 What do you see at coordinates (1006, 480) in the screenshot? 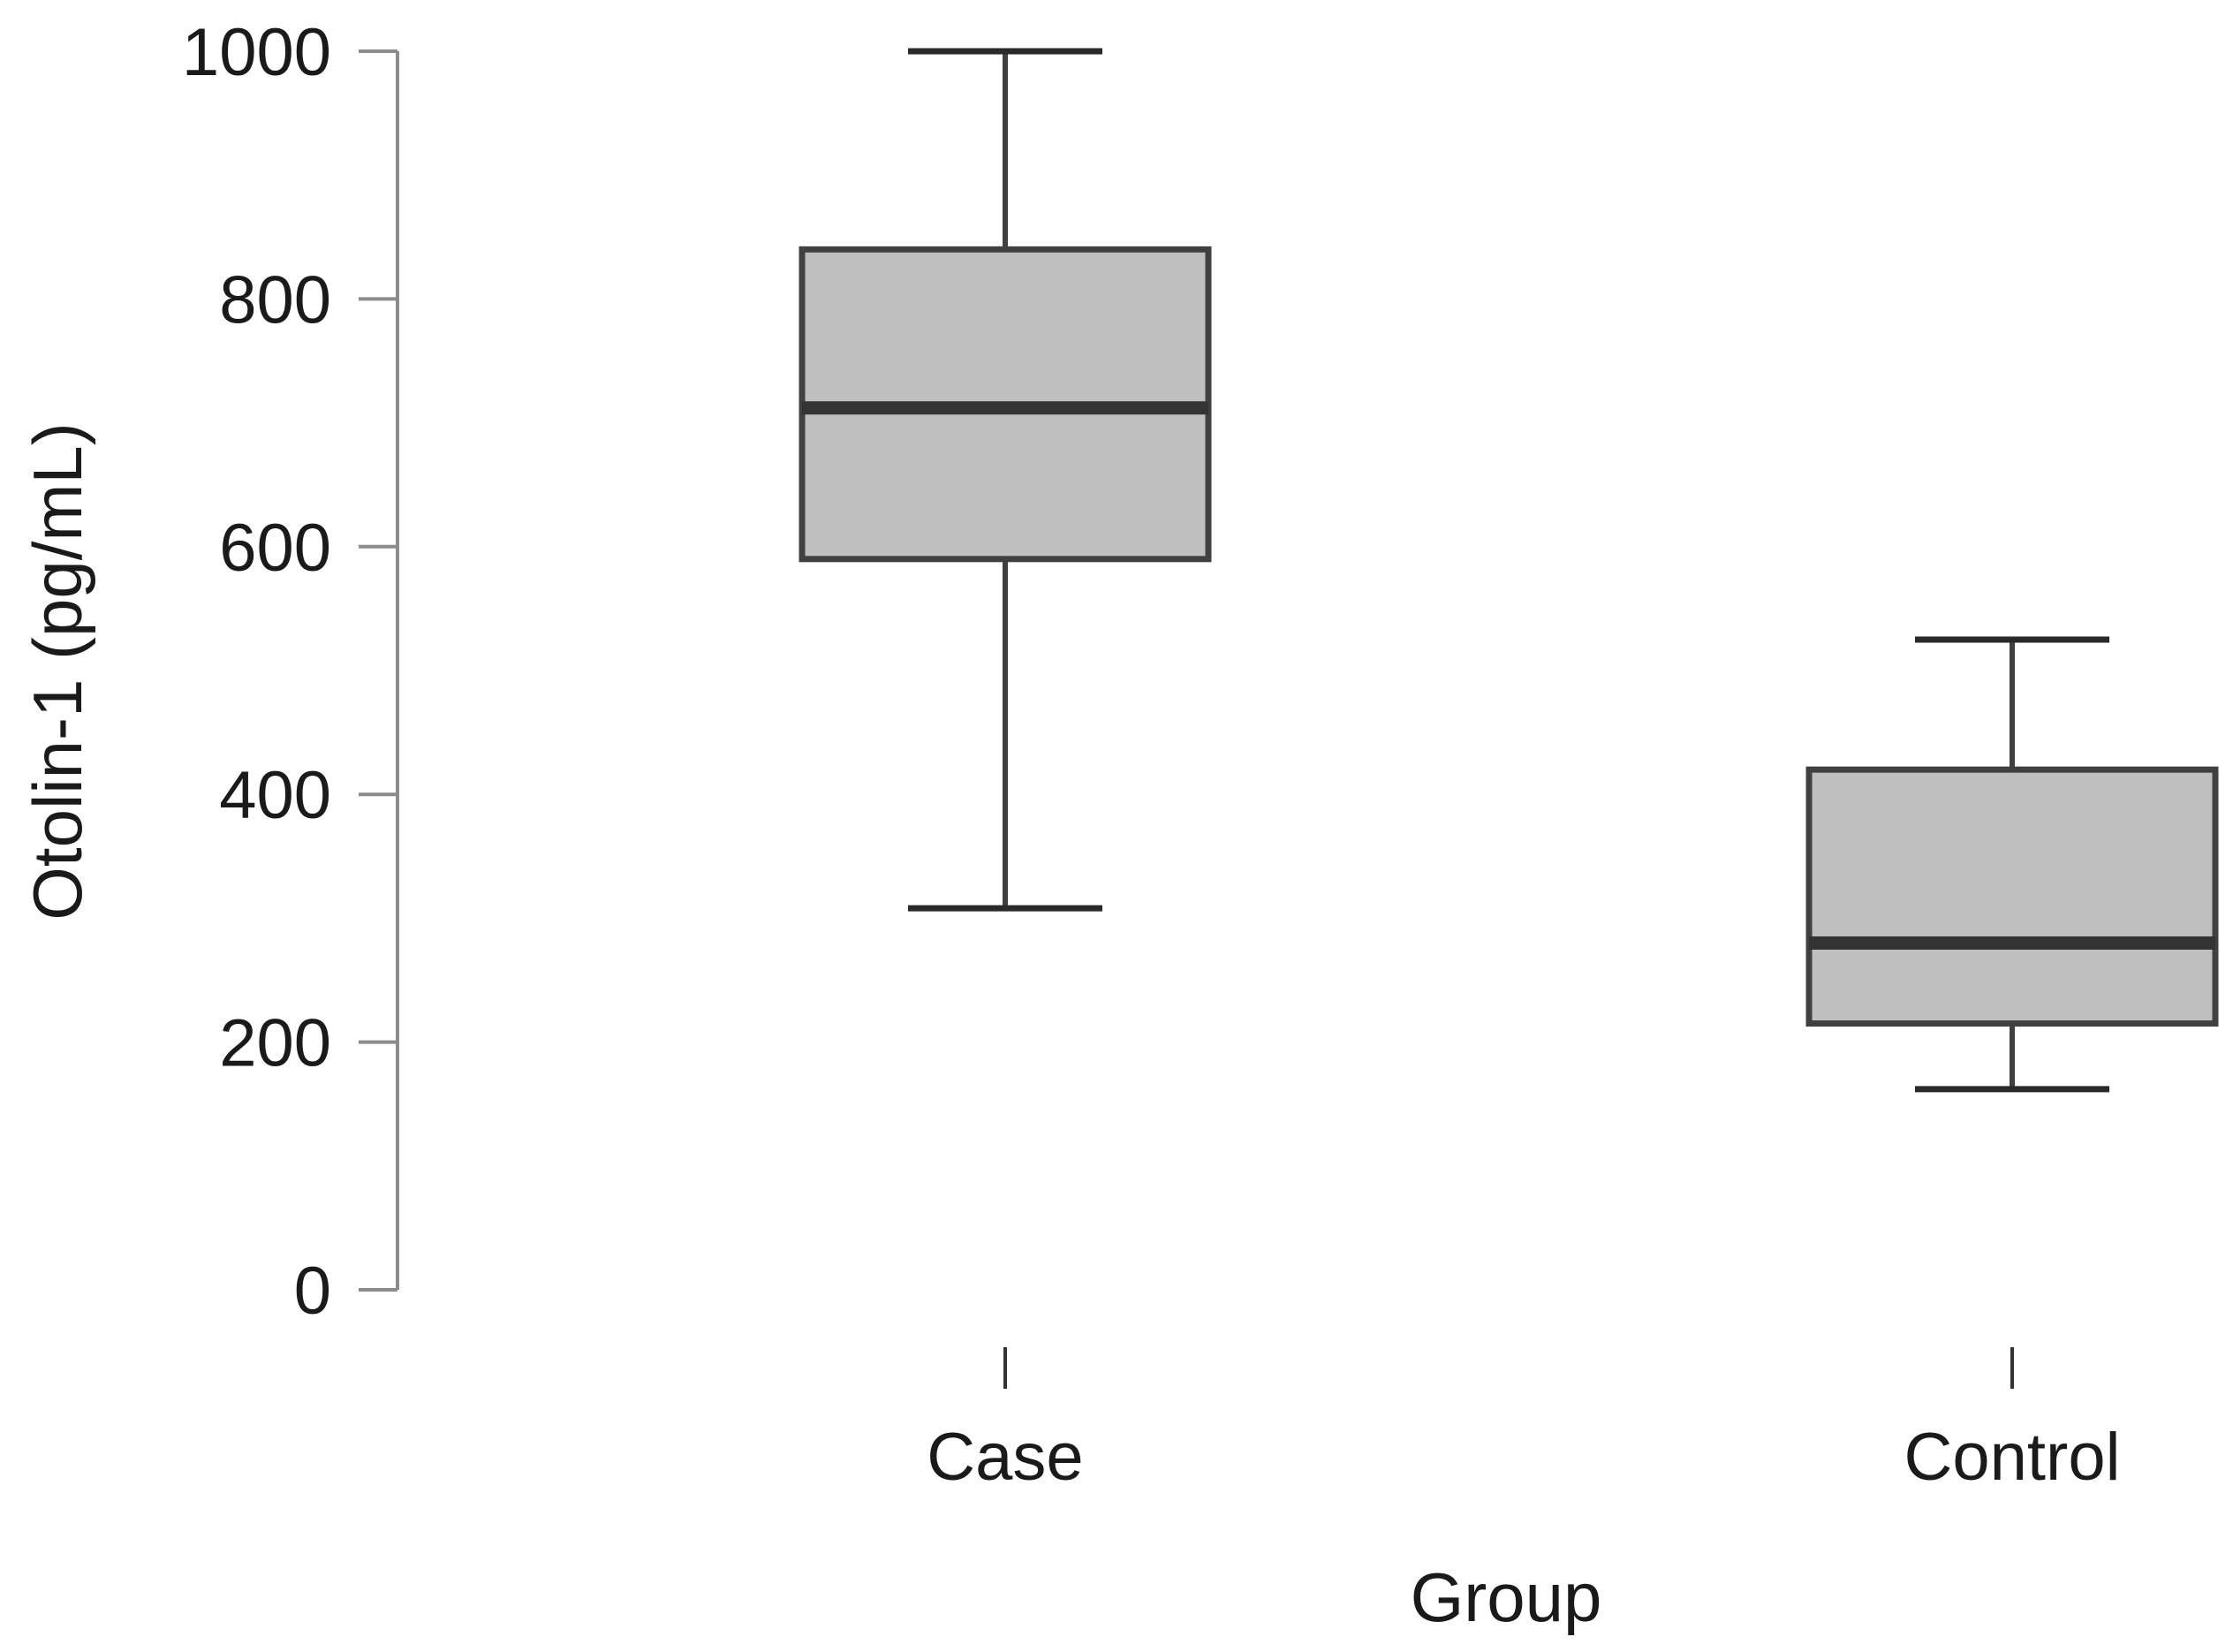
I see `box-case` at bounding box center [1006, 480].